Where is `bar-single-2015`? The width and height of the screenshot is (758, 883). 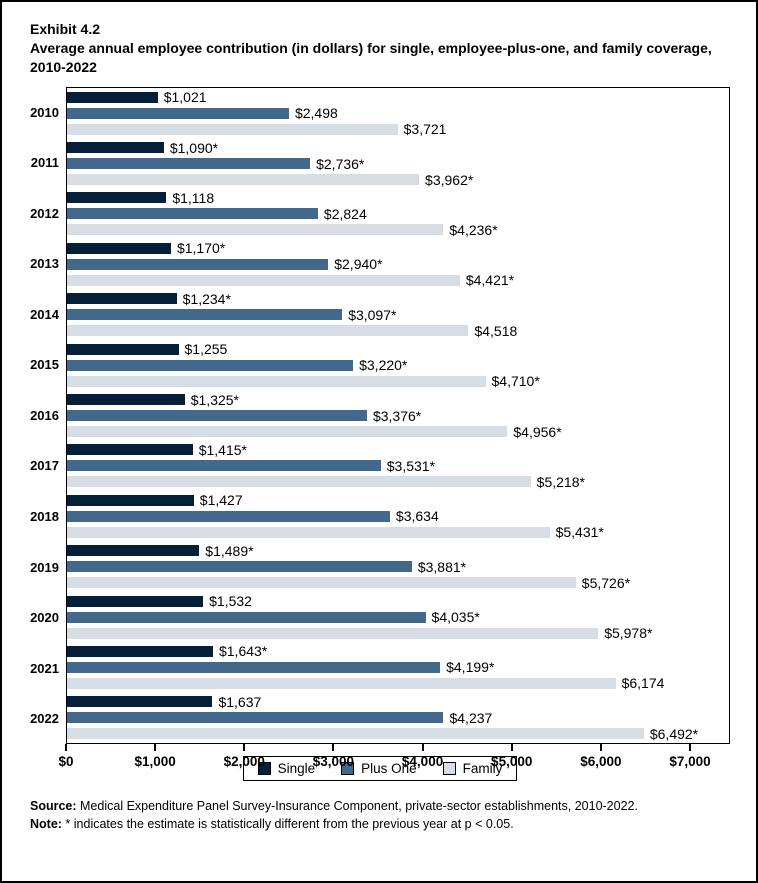
bar-single-2015 is located at coordinates (123, 349).